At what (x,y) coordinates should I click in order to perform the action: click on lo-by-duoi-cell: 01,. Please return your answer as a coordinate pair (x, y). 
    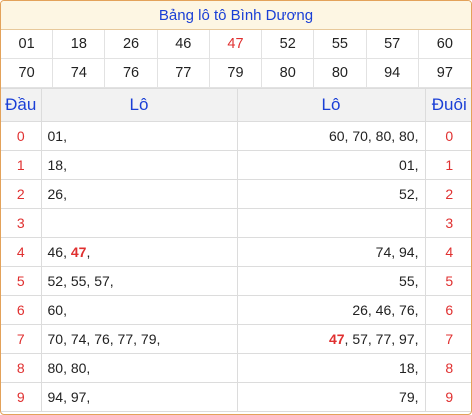
    Looking at the image, I should click on (331, 165).